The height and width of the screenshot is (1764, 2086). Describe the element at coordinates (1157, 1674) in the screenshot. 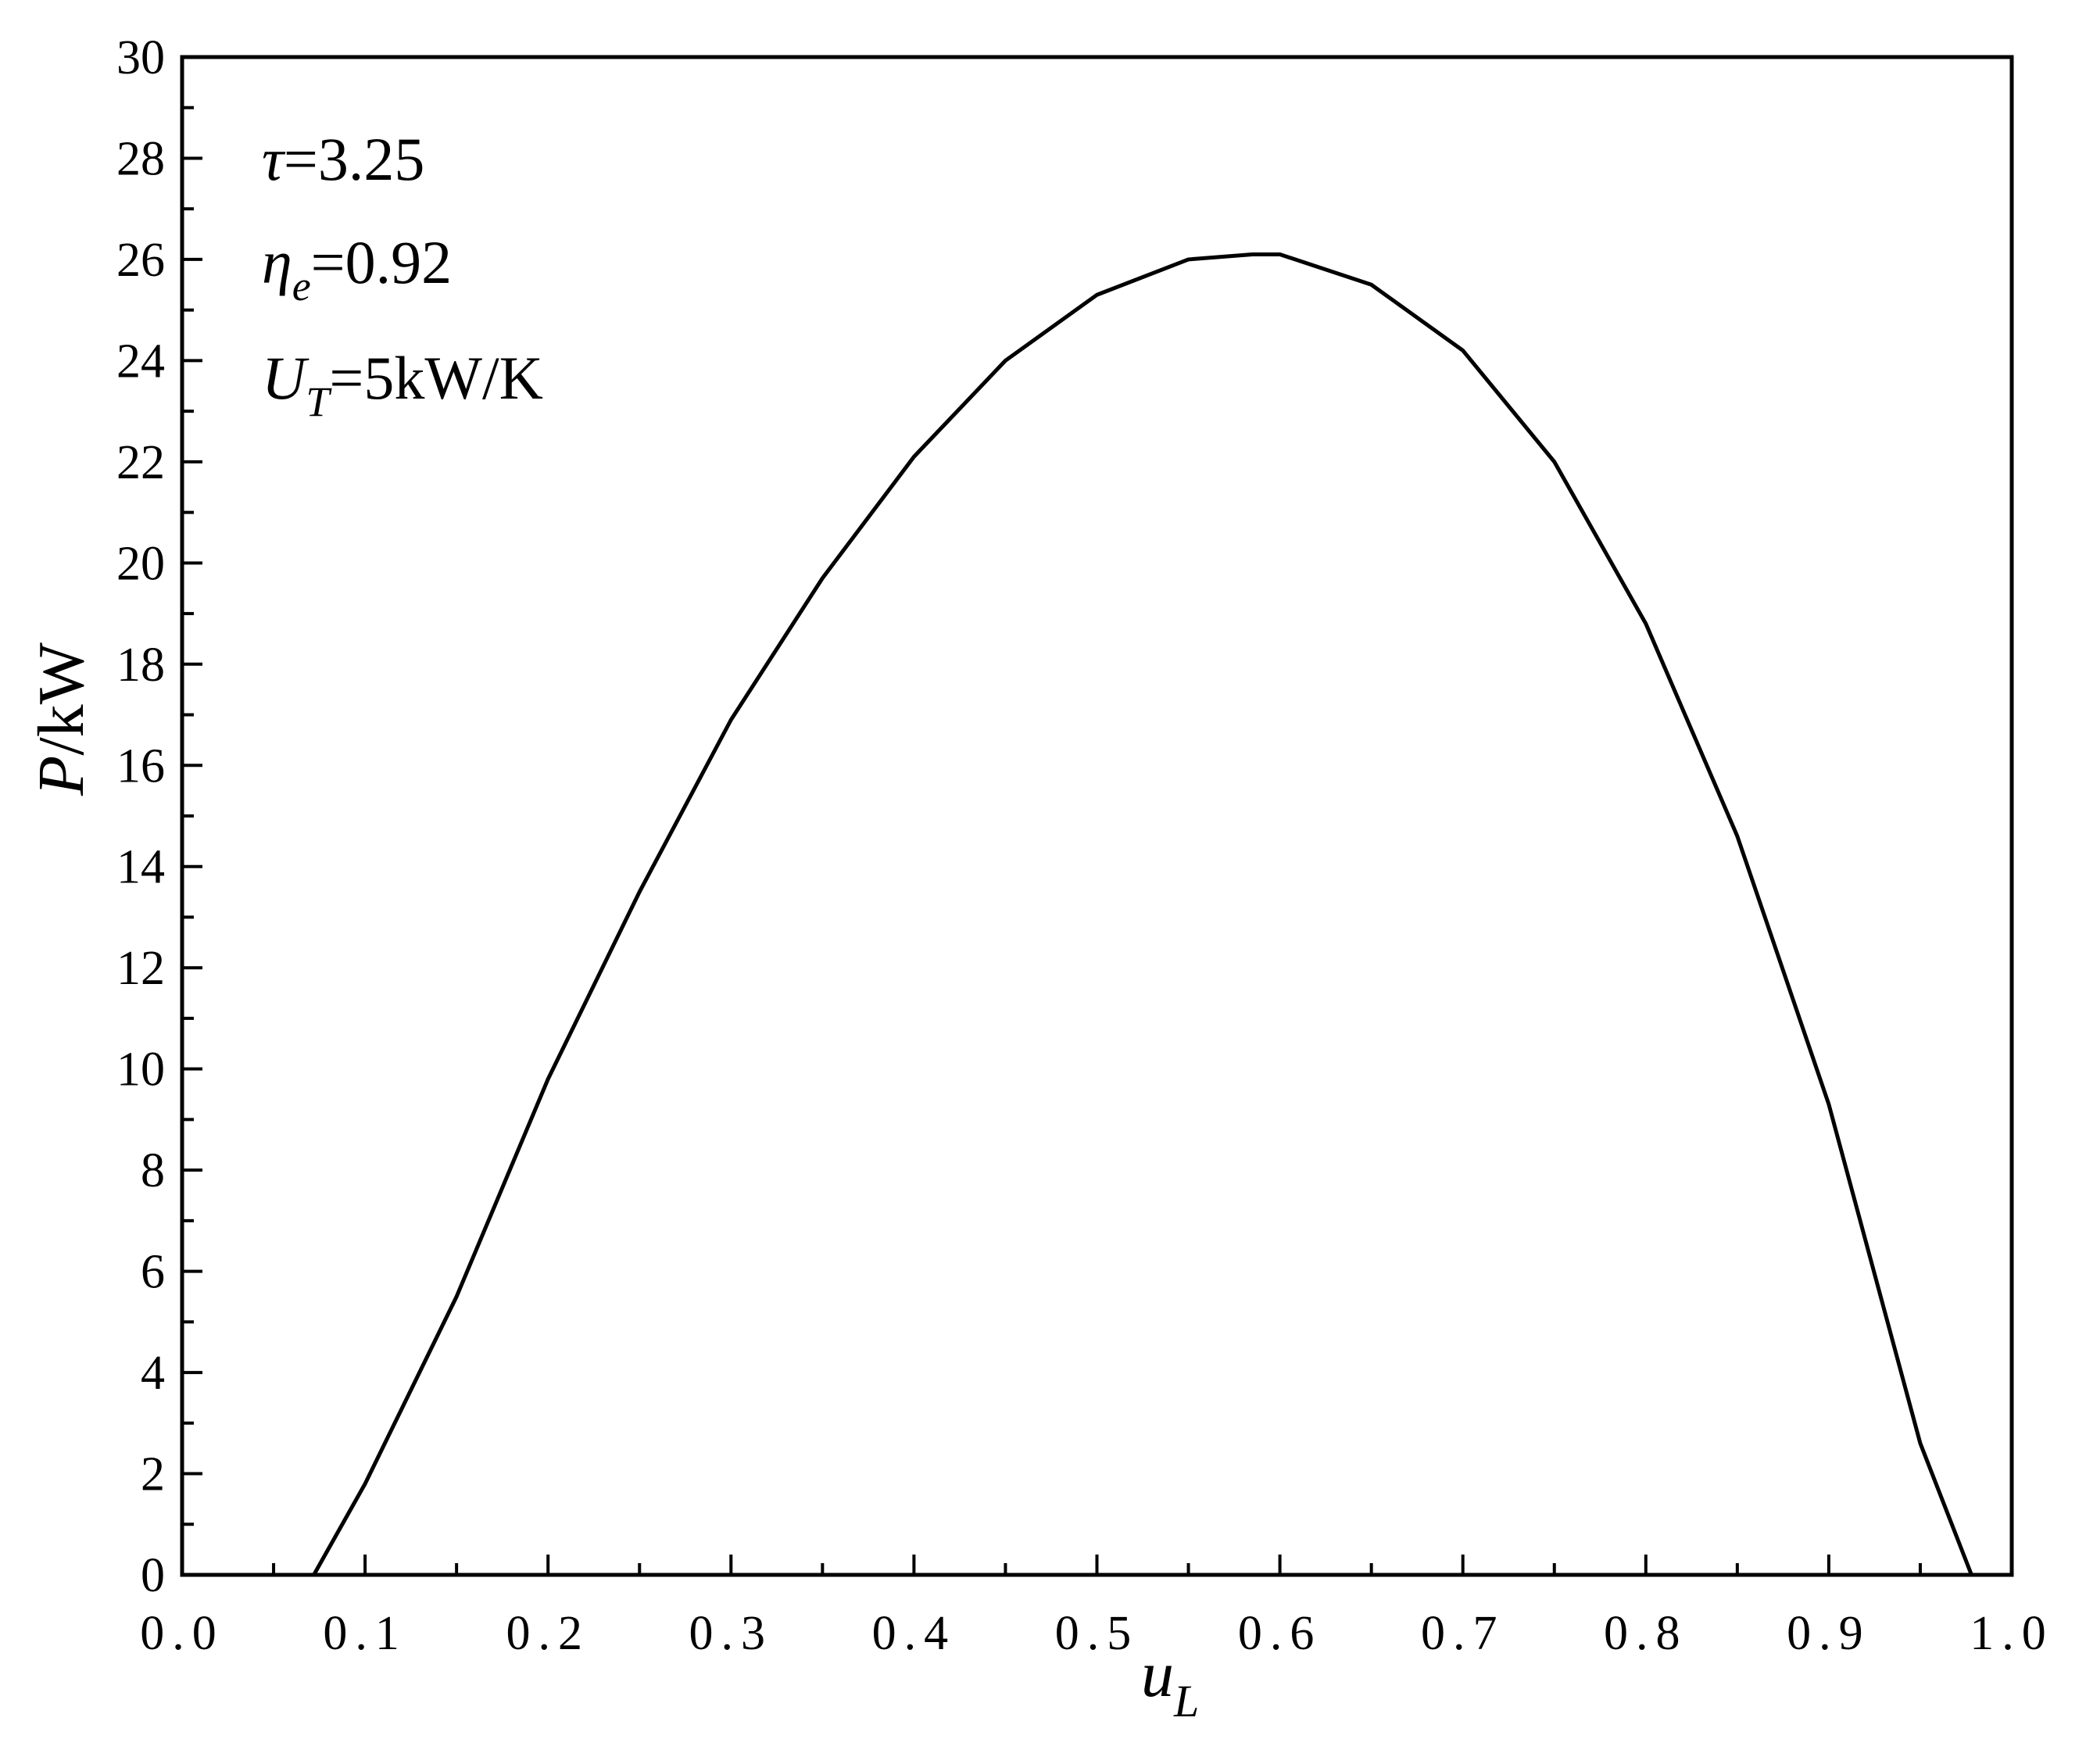

I see `x-label-symbol: u` at that location.